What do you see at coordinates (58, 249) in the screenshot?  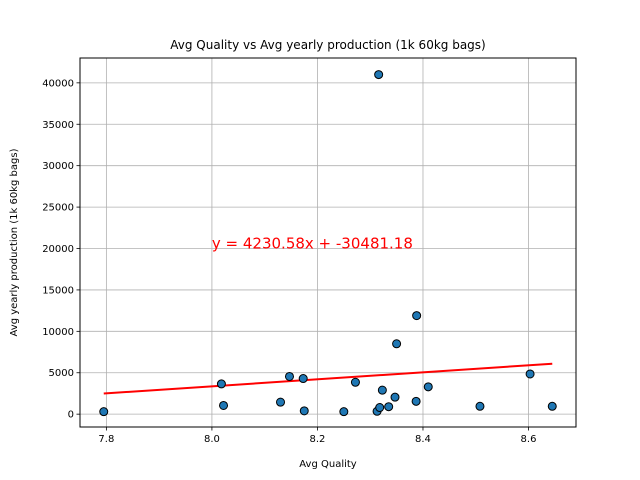 I see `y-tick-label: 20000` at bounding box center [58, 249].